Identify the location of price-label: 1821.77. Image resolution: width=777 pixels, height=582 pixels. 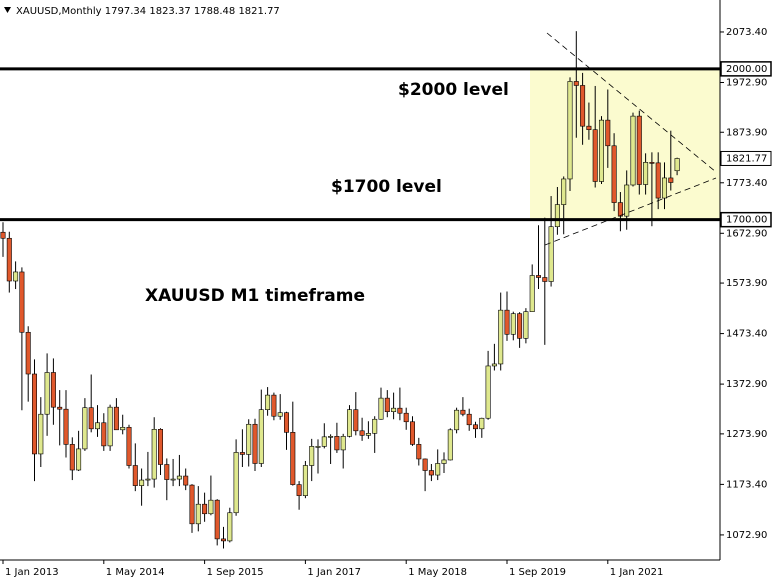
(746, 158).